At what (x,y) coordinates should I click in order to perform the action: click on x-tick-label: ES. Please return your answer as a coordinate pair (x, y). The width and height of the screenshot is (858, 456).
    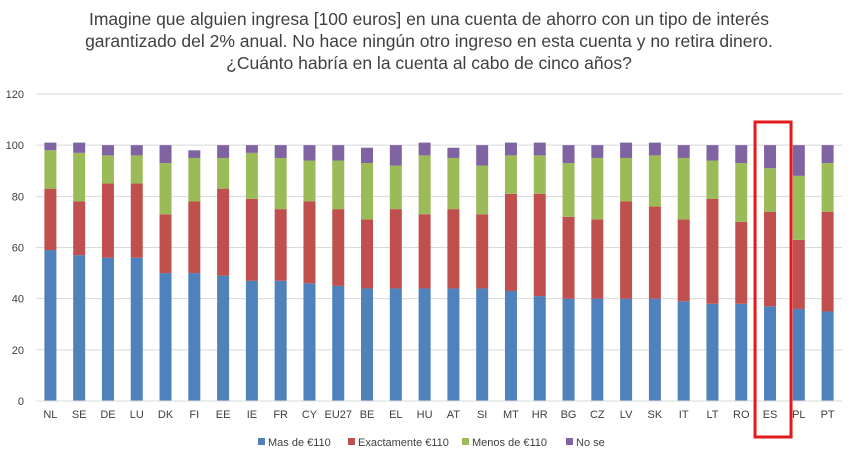
    Looking at the image, I should click on (770, 415).